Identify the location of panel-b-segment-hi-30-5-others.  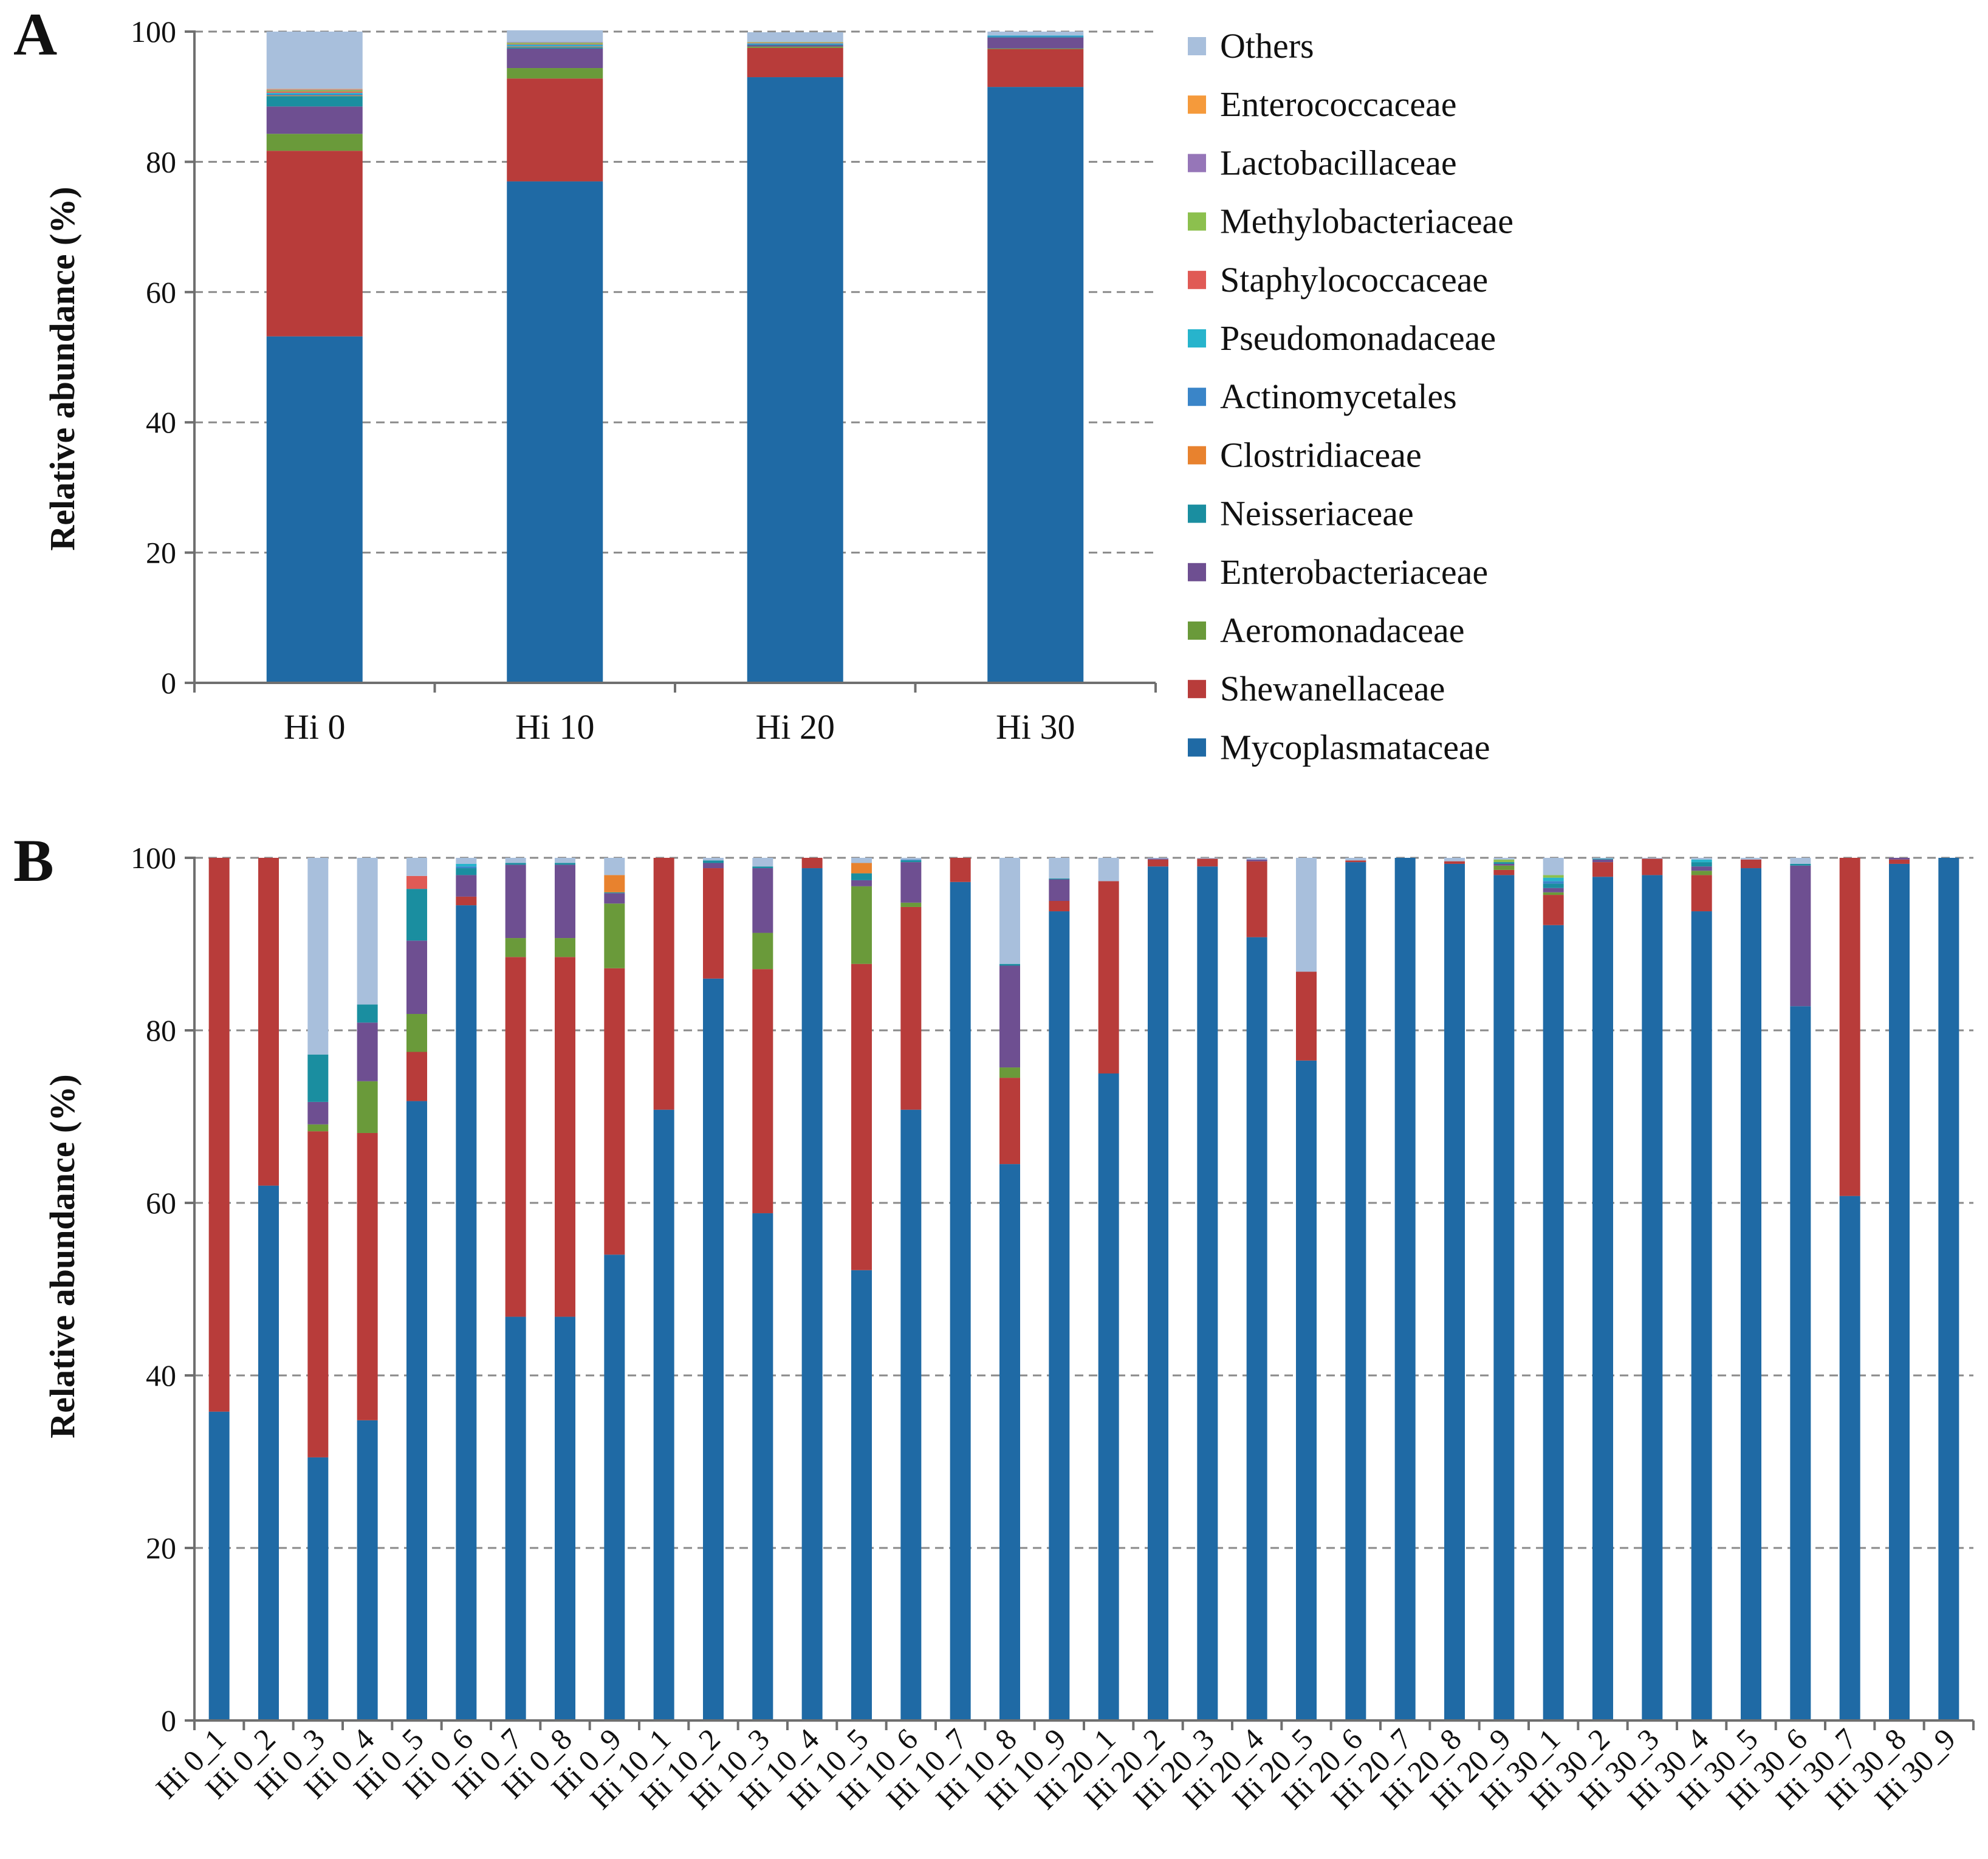
(1751, 859).